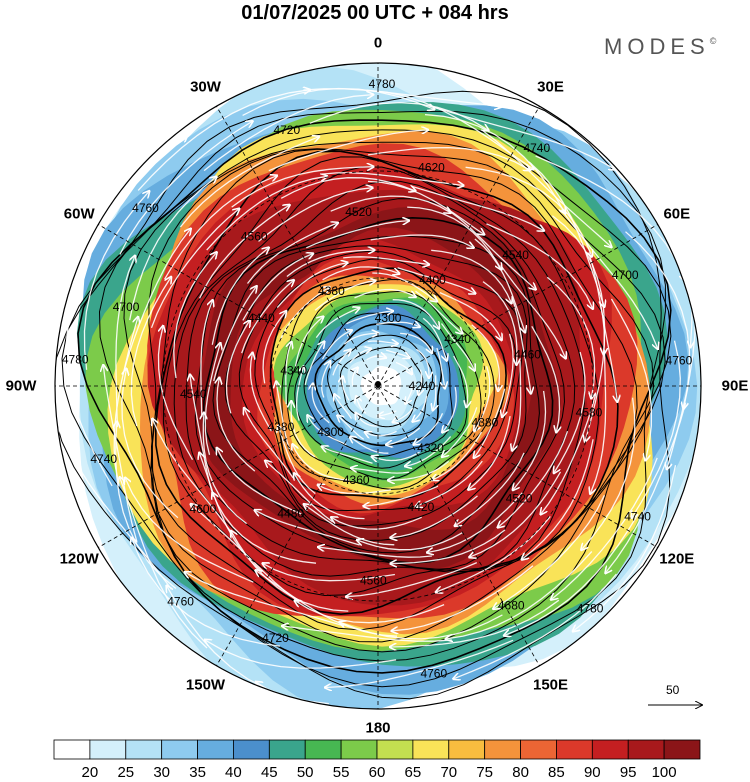 This screenshot has height=782, width=750. I want to click on contour-label: 4300, so click(388, 318).